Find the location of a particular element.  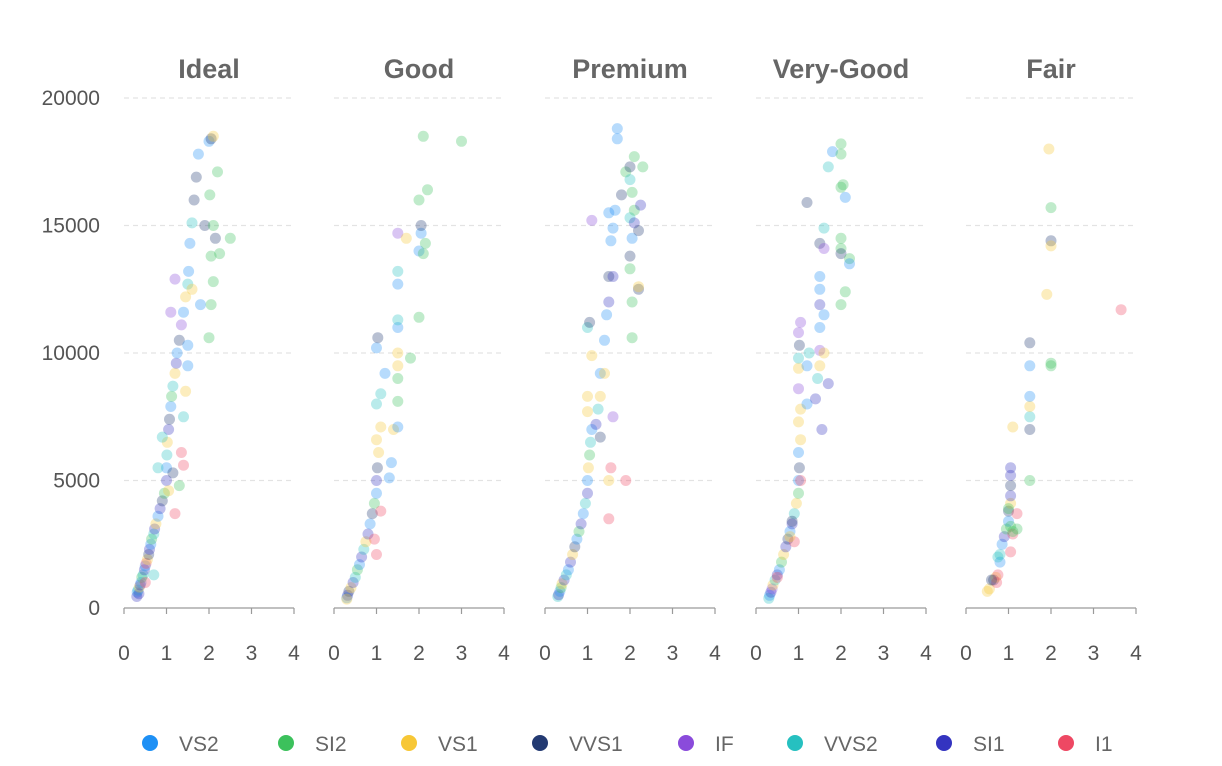

facet-panel-ideal: Ideal 0 1 2 3 4 is located at coordinates (209, 359).